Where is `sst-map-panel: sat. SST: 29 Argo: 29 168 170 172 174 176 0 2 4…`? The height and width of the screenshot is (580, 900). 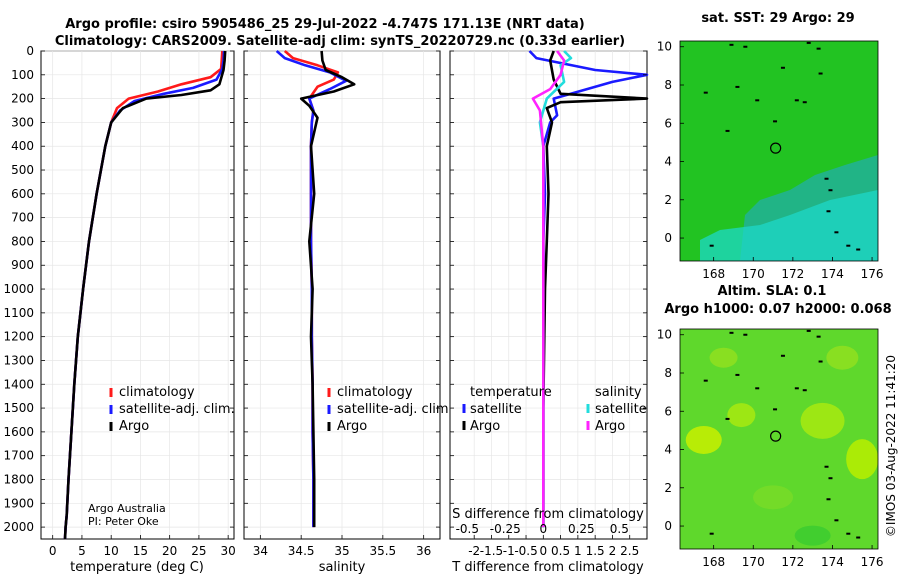 sst-map-panel: sat. SST: 29 Argo: 29 168 170 172 174 176 0 2 4… is located at coordinates (770, 146).